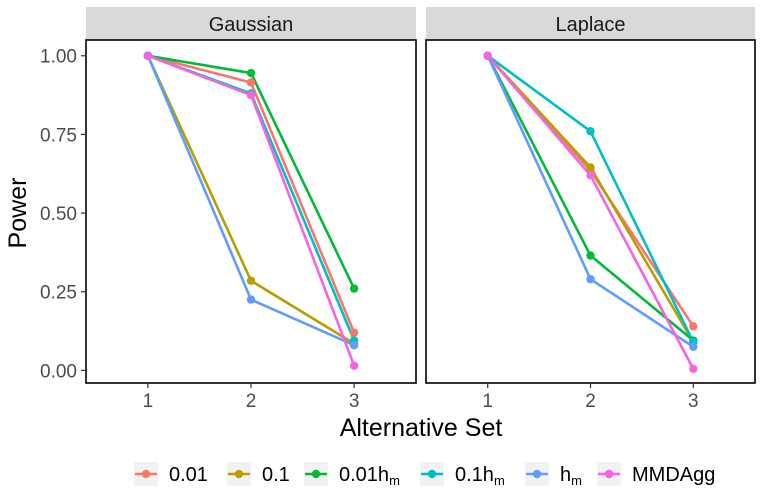  Describe the element at coordinates (276, 475) in the screenshot. I see `legend-label: 0.1` at that location.